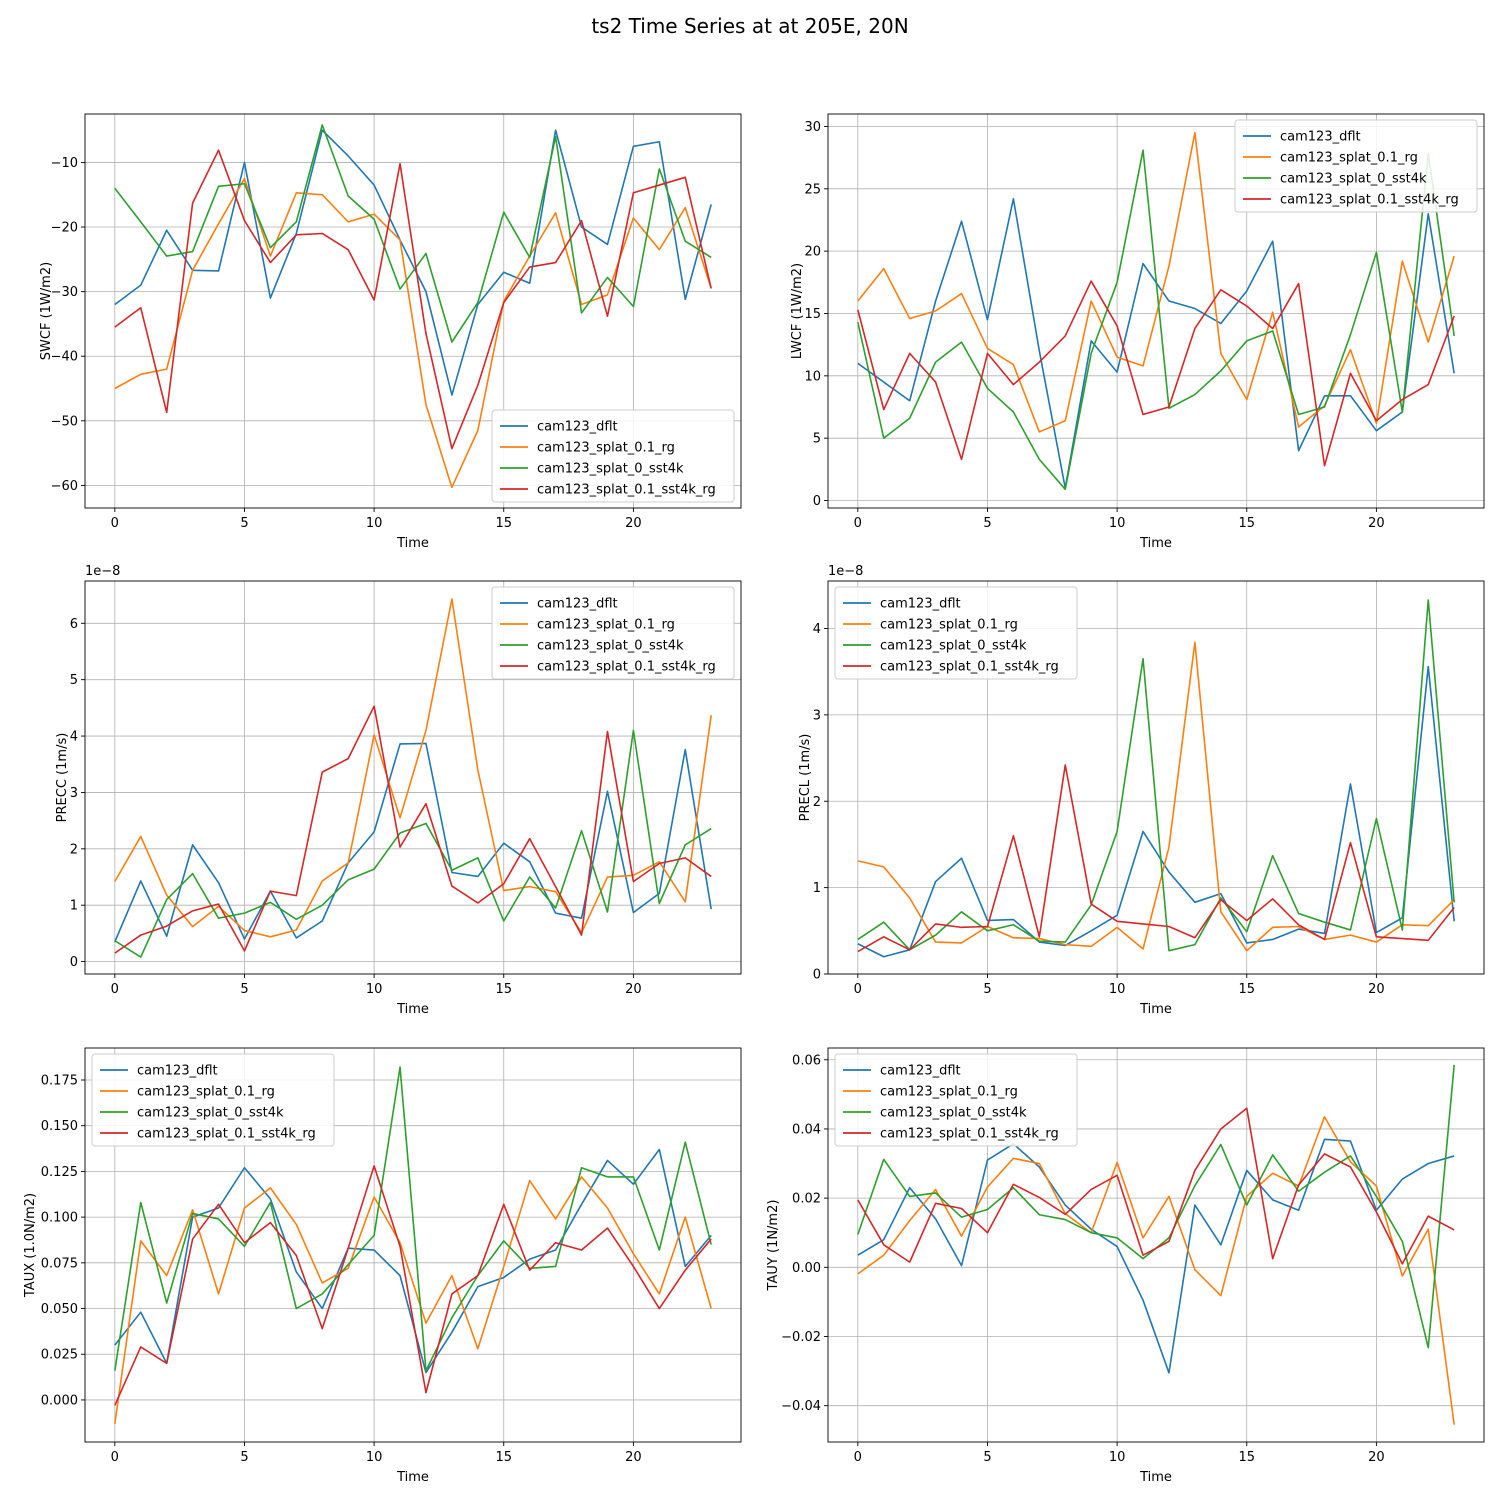 Image resolution: width=1500 pixels, height=1500 pixels. Describe the element at coordinates (801, 1337) in the screenshot. I see `y-tick-label: −0.02` at that location.